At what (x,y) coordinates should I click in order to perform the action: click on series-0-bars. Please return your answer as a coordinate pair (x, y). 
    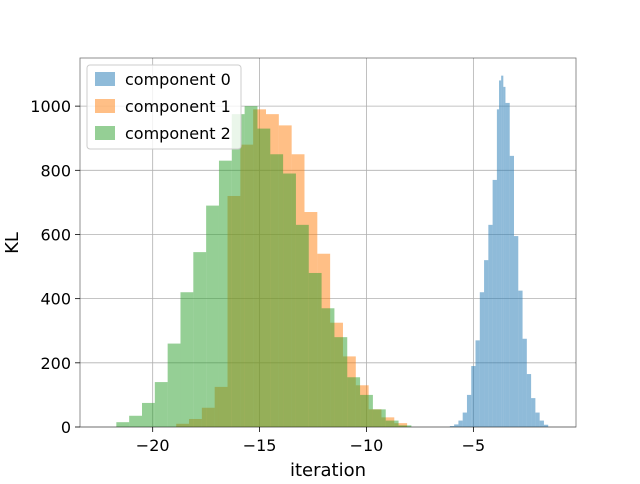
    Looking at the image, I should click on (499, 251).